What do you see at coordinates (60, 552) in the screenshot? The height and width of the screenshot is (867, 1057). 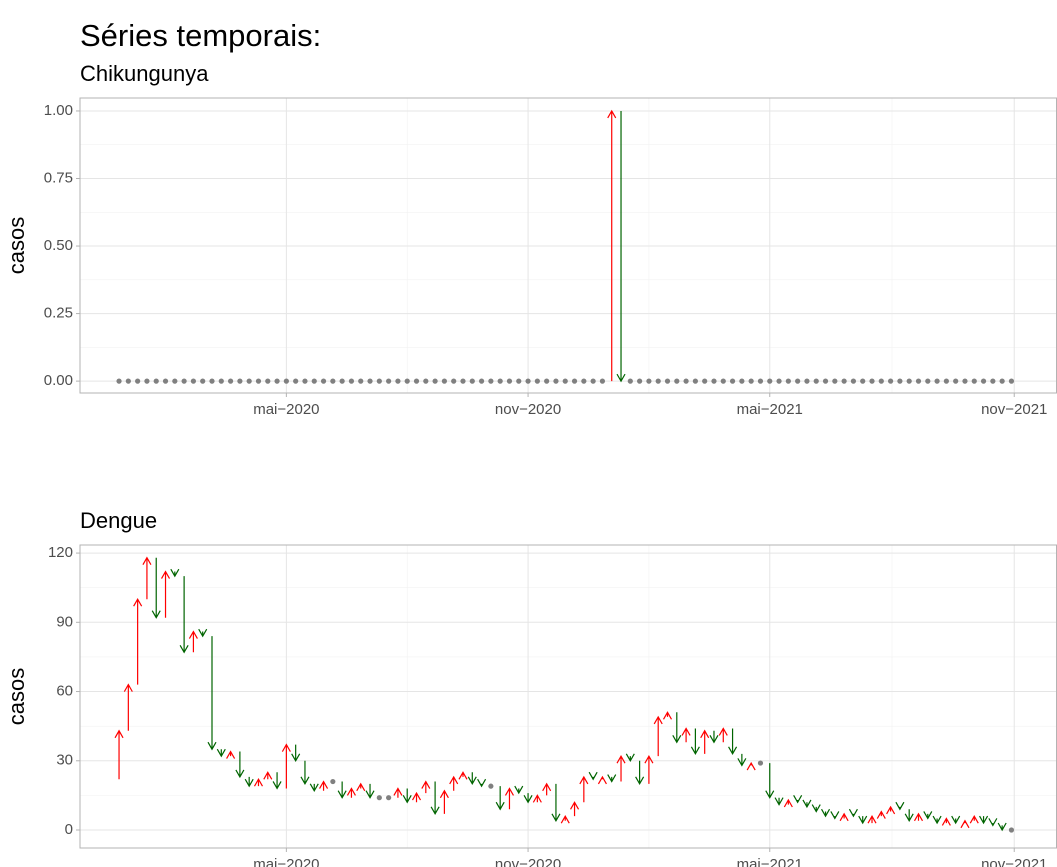 I see `y-tick-label: 120` at bounding box center [60, 552].